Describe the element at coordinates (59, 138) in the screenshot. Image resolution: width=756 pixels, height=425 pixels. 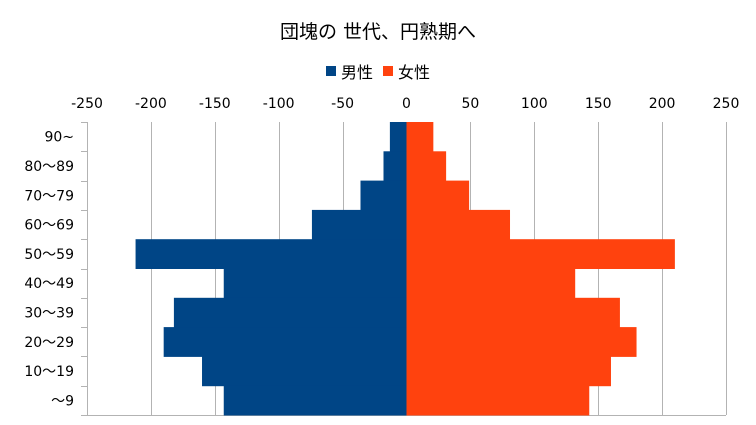
I see `y-tick-label: 90~` at that location.